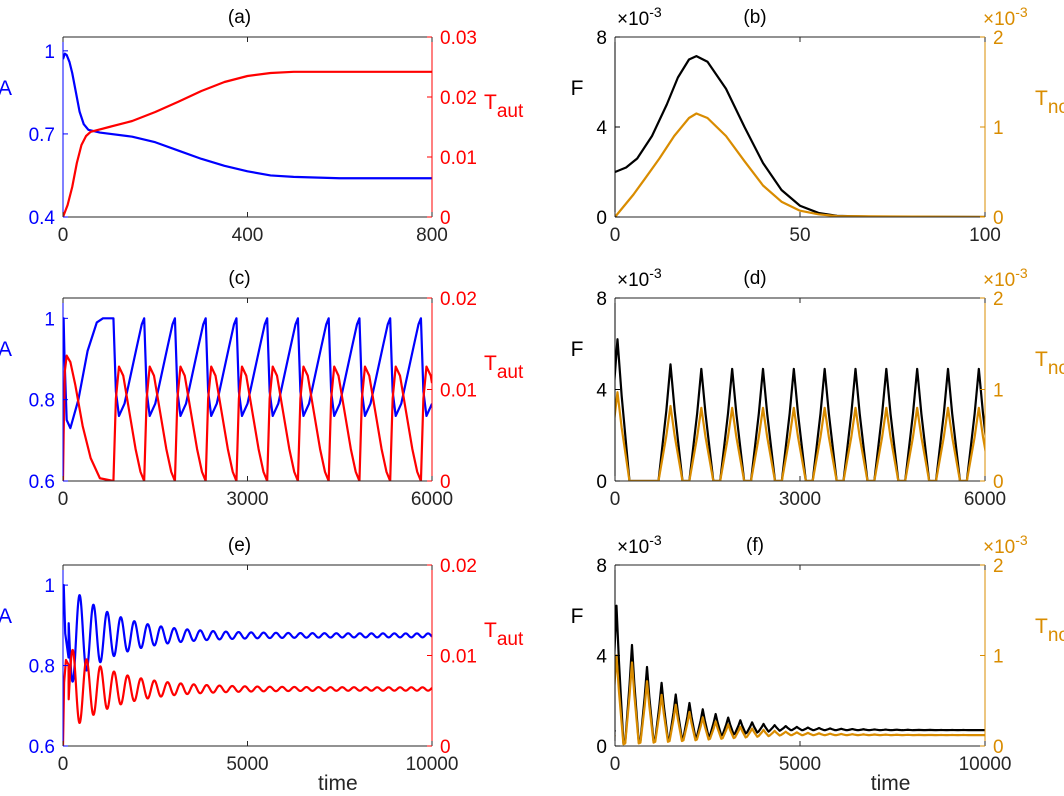 This screenshot has width=1064, height=796. What do you see at coordinates (42, 135) in the screenshot?
I see `left-y-tick-label: 0.7` at bounding box center [42, 135].